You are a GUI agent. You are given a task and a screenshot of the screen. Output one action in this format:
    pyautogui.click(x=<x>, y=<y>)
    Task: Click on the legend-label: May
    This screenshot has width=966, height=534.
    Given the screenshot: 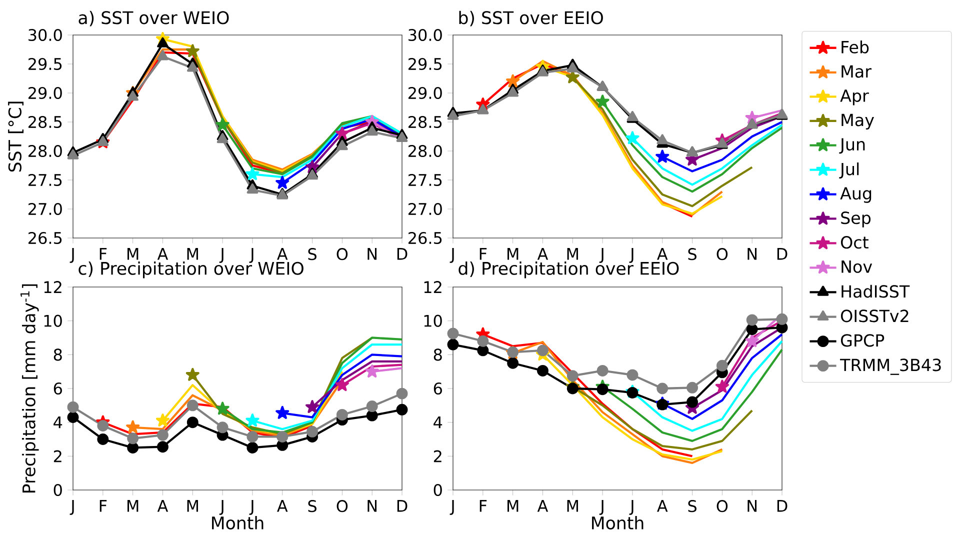 What is the action you would take?
    pyautogui.click(x=858, y=122)
    